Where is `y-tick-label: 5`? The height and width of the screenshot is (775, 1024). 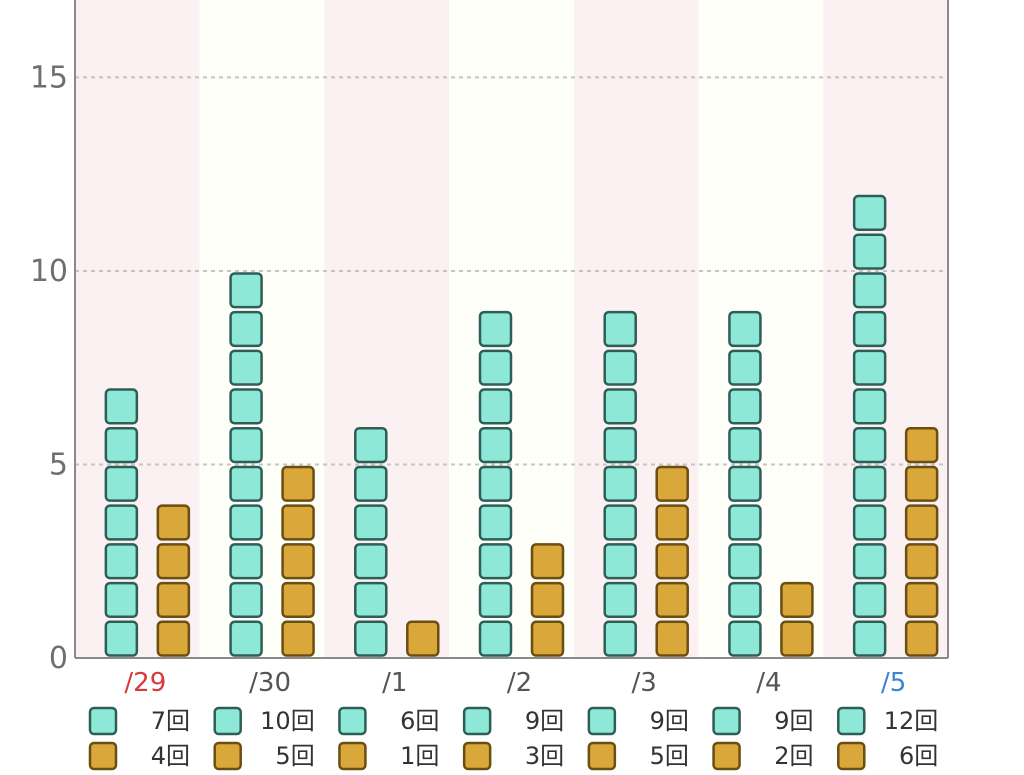 y-tick-label: 5 is located at coordinates (58, 464).